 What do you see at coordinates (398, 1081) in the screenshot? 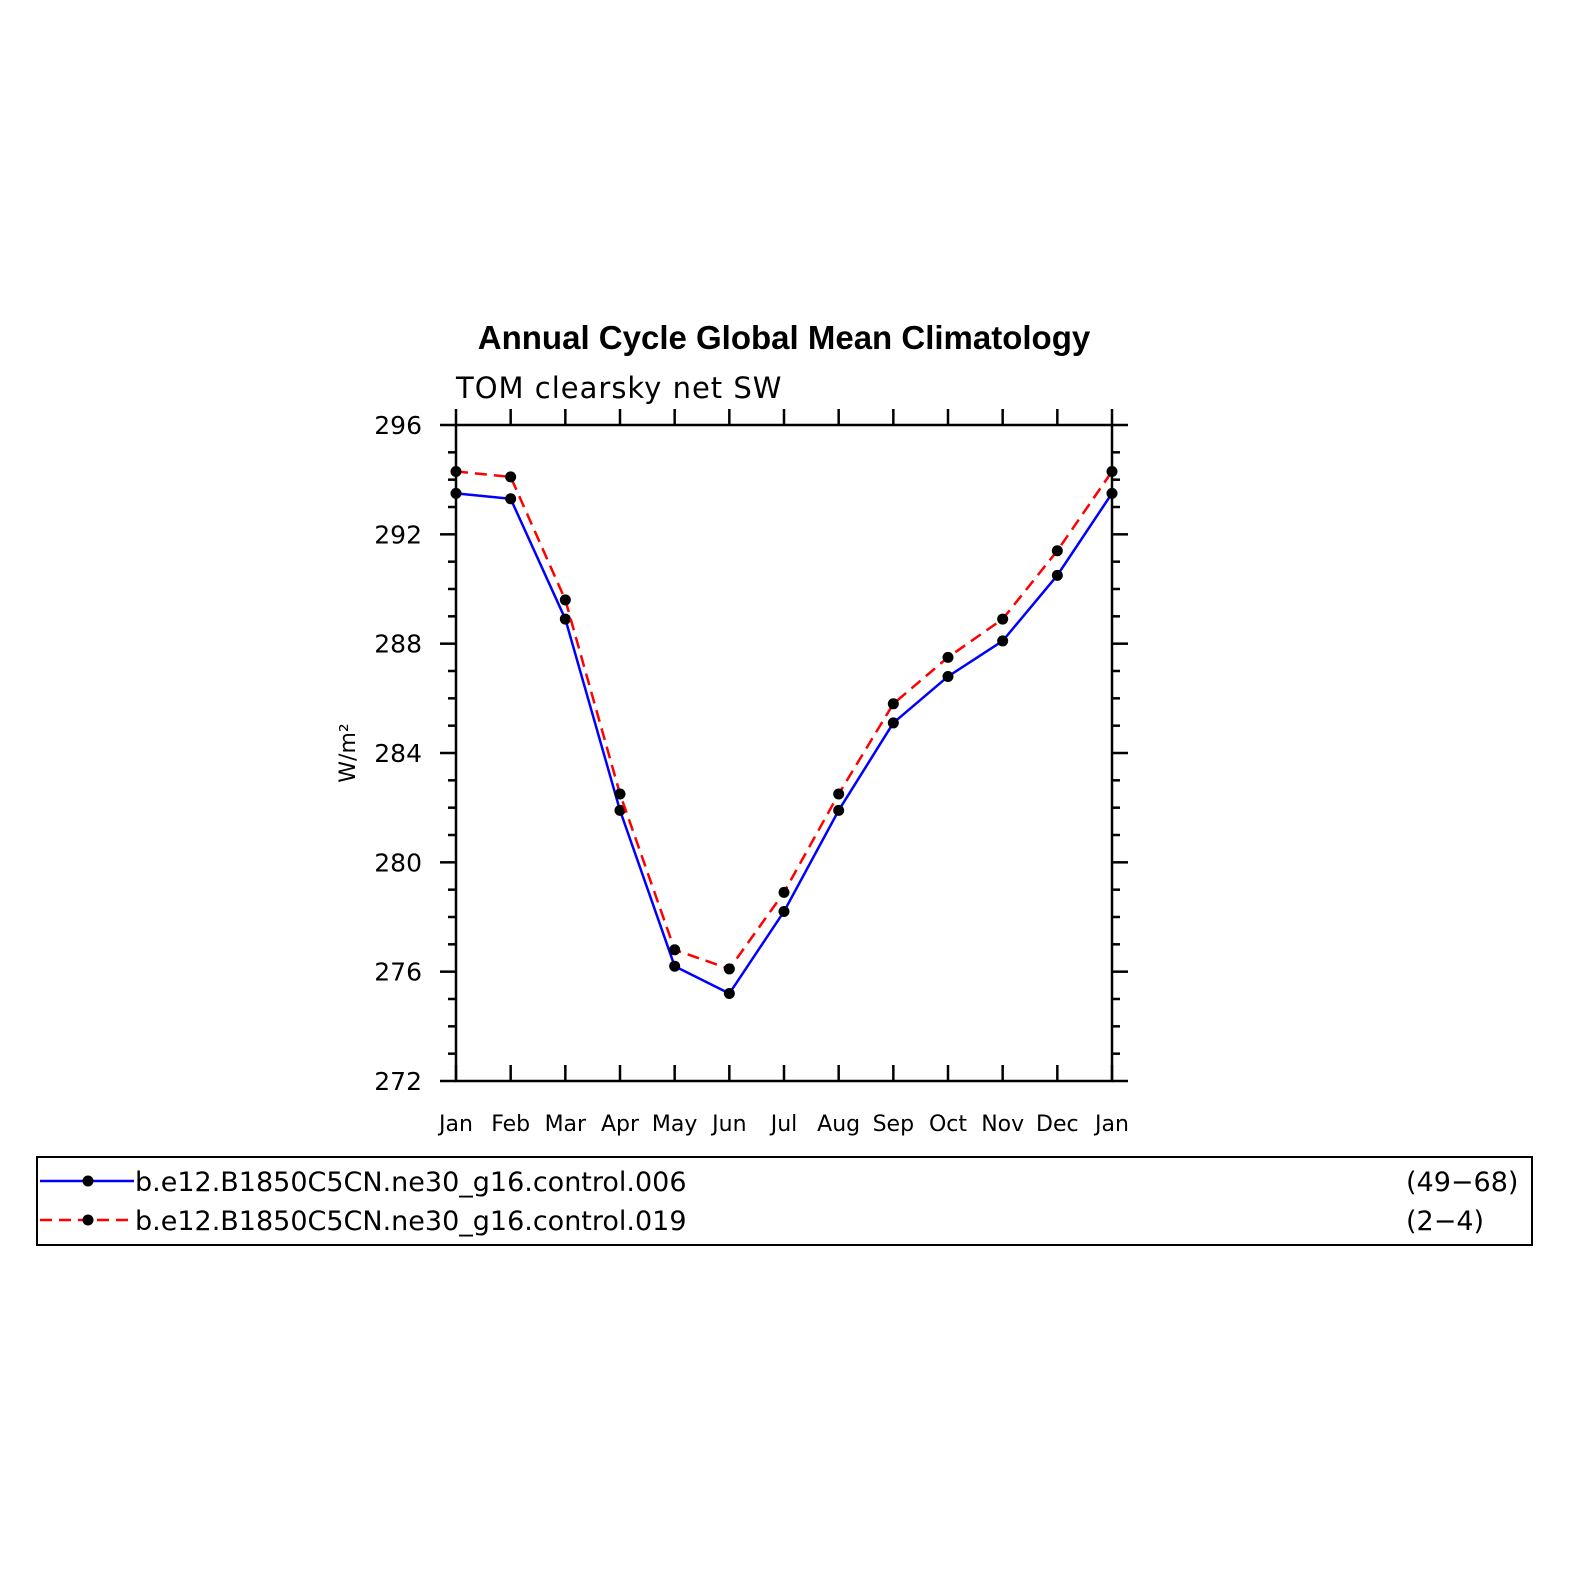
I see `y-tick-label: 272` at bounding box center [398, 1081].